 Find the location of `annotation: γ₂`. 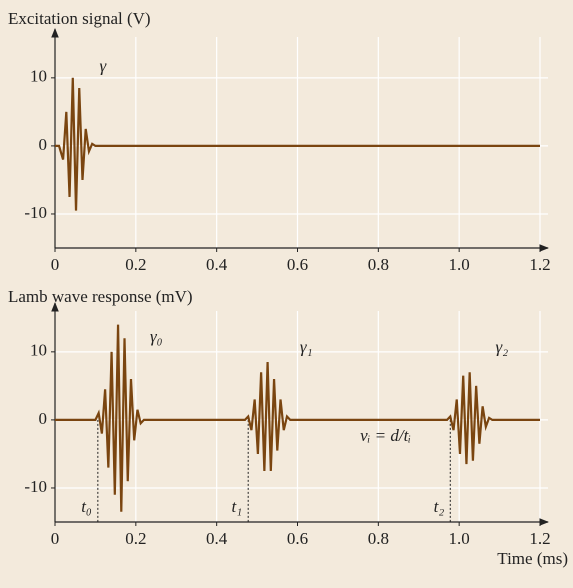

annotation: γ₂ is located at coordinates (502, 346).